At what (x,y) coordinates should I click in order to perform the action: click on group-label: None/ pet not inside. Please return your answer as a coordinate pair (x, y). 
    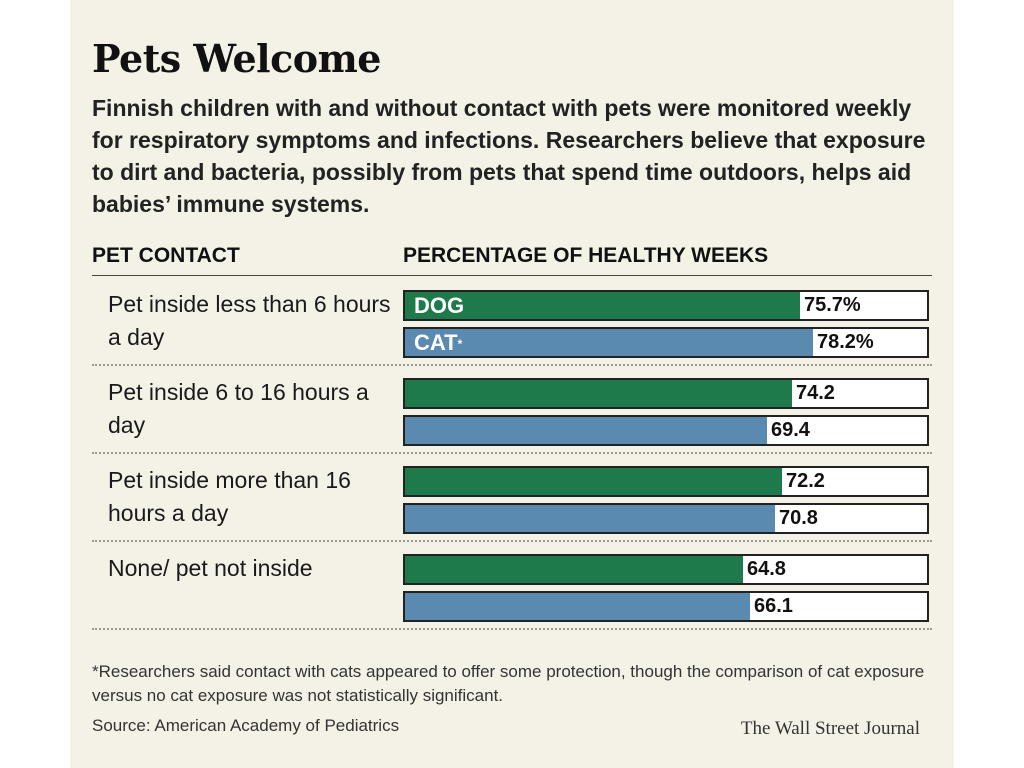
    Looking at the image, I should click on (210, 568).